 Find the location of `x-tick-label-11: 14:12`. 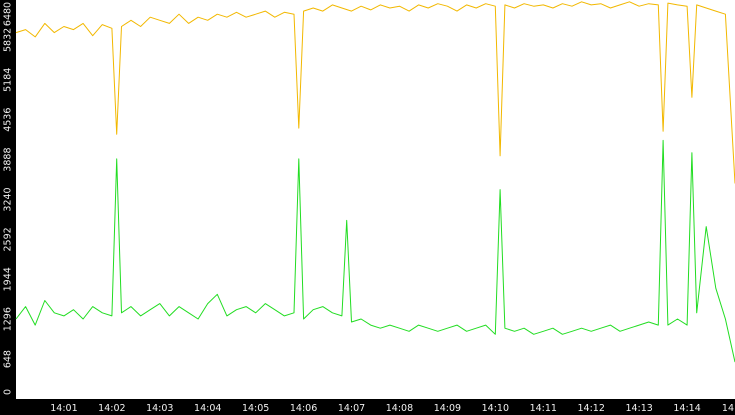

x-tick-label-11: 14:12 is located at coordinates (591, 408).